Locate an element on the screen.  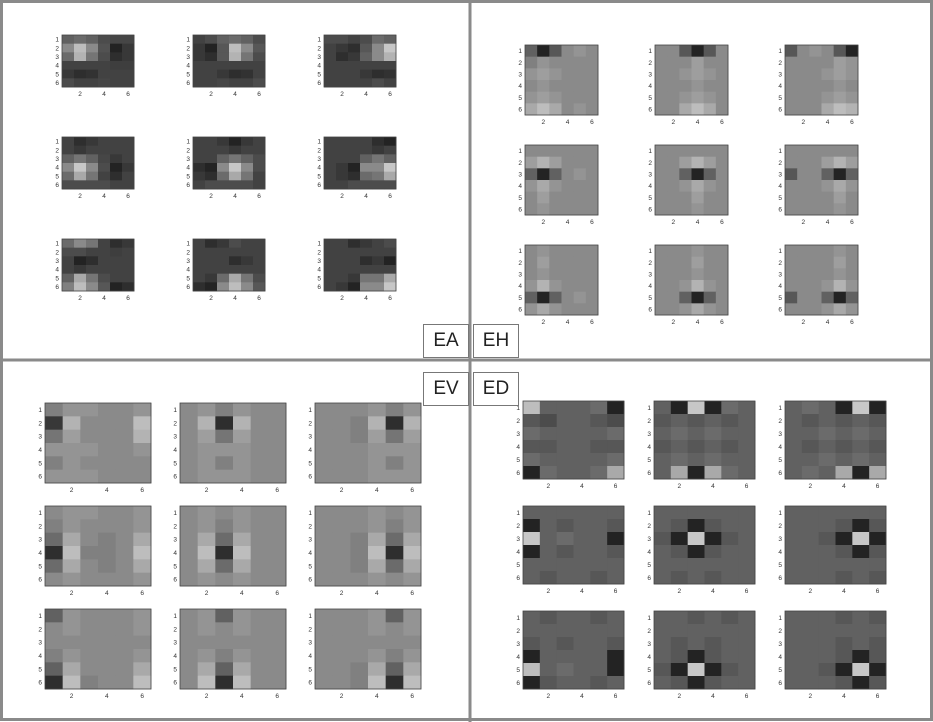
x-tick-label: 6 is located at coordinates (259, 196).